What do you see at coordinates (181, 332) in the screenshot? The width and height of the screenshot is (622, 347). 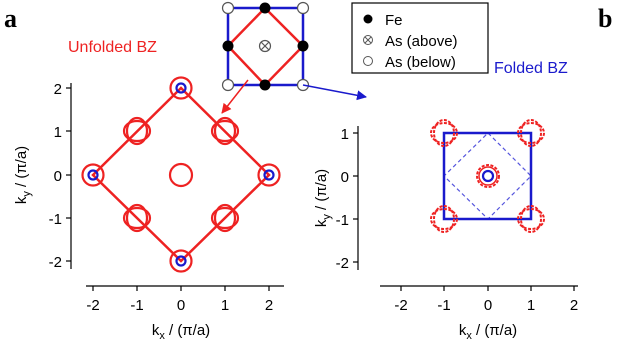 I see `left-x-axis-label: kx / (π/a)` at bounding box center [181, 332].